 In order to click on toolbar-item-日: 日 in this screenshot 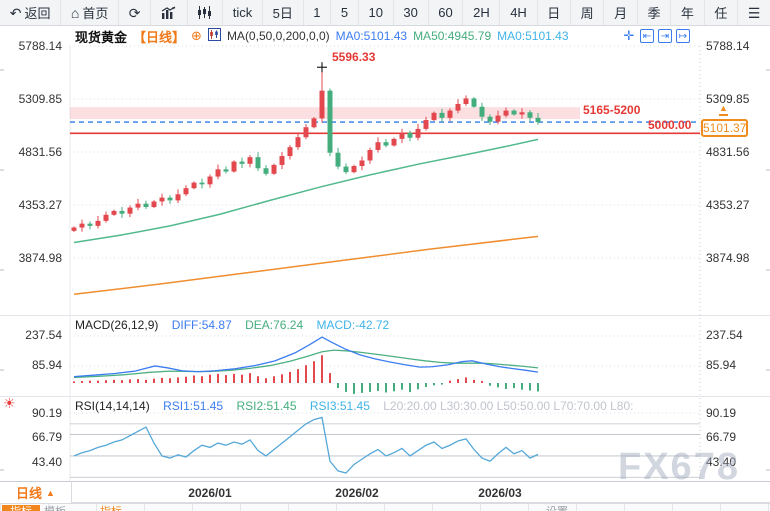, I will do `click(554, 12)`.